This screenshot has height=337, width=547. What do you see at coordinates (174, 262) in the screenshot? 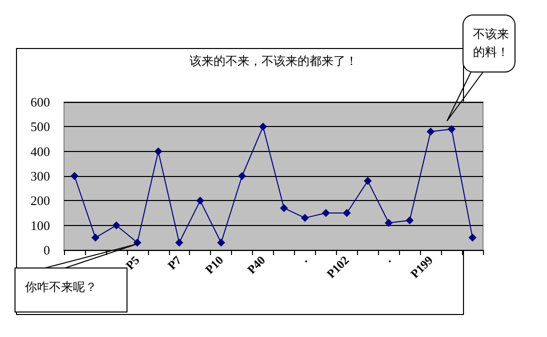
I see `x-tick-label: P7` at bounding box center [174, 262].